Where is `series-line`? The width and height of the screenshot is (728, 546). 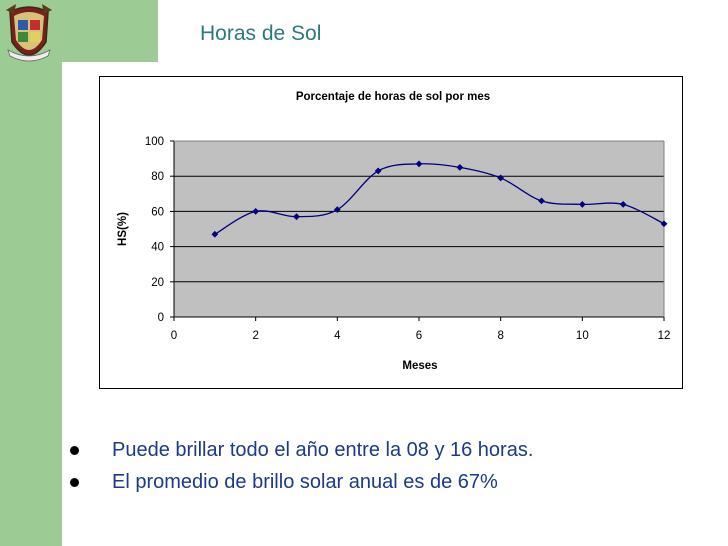
series-line is located at coordinates (439, 199).